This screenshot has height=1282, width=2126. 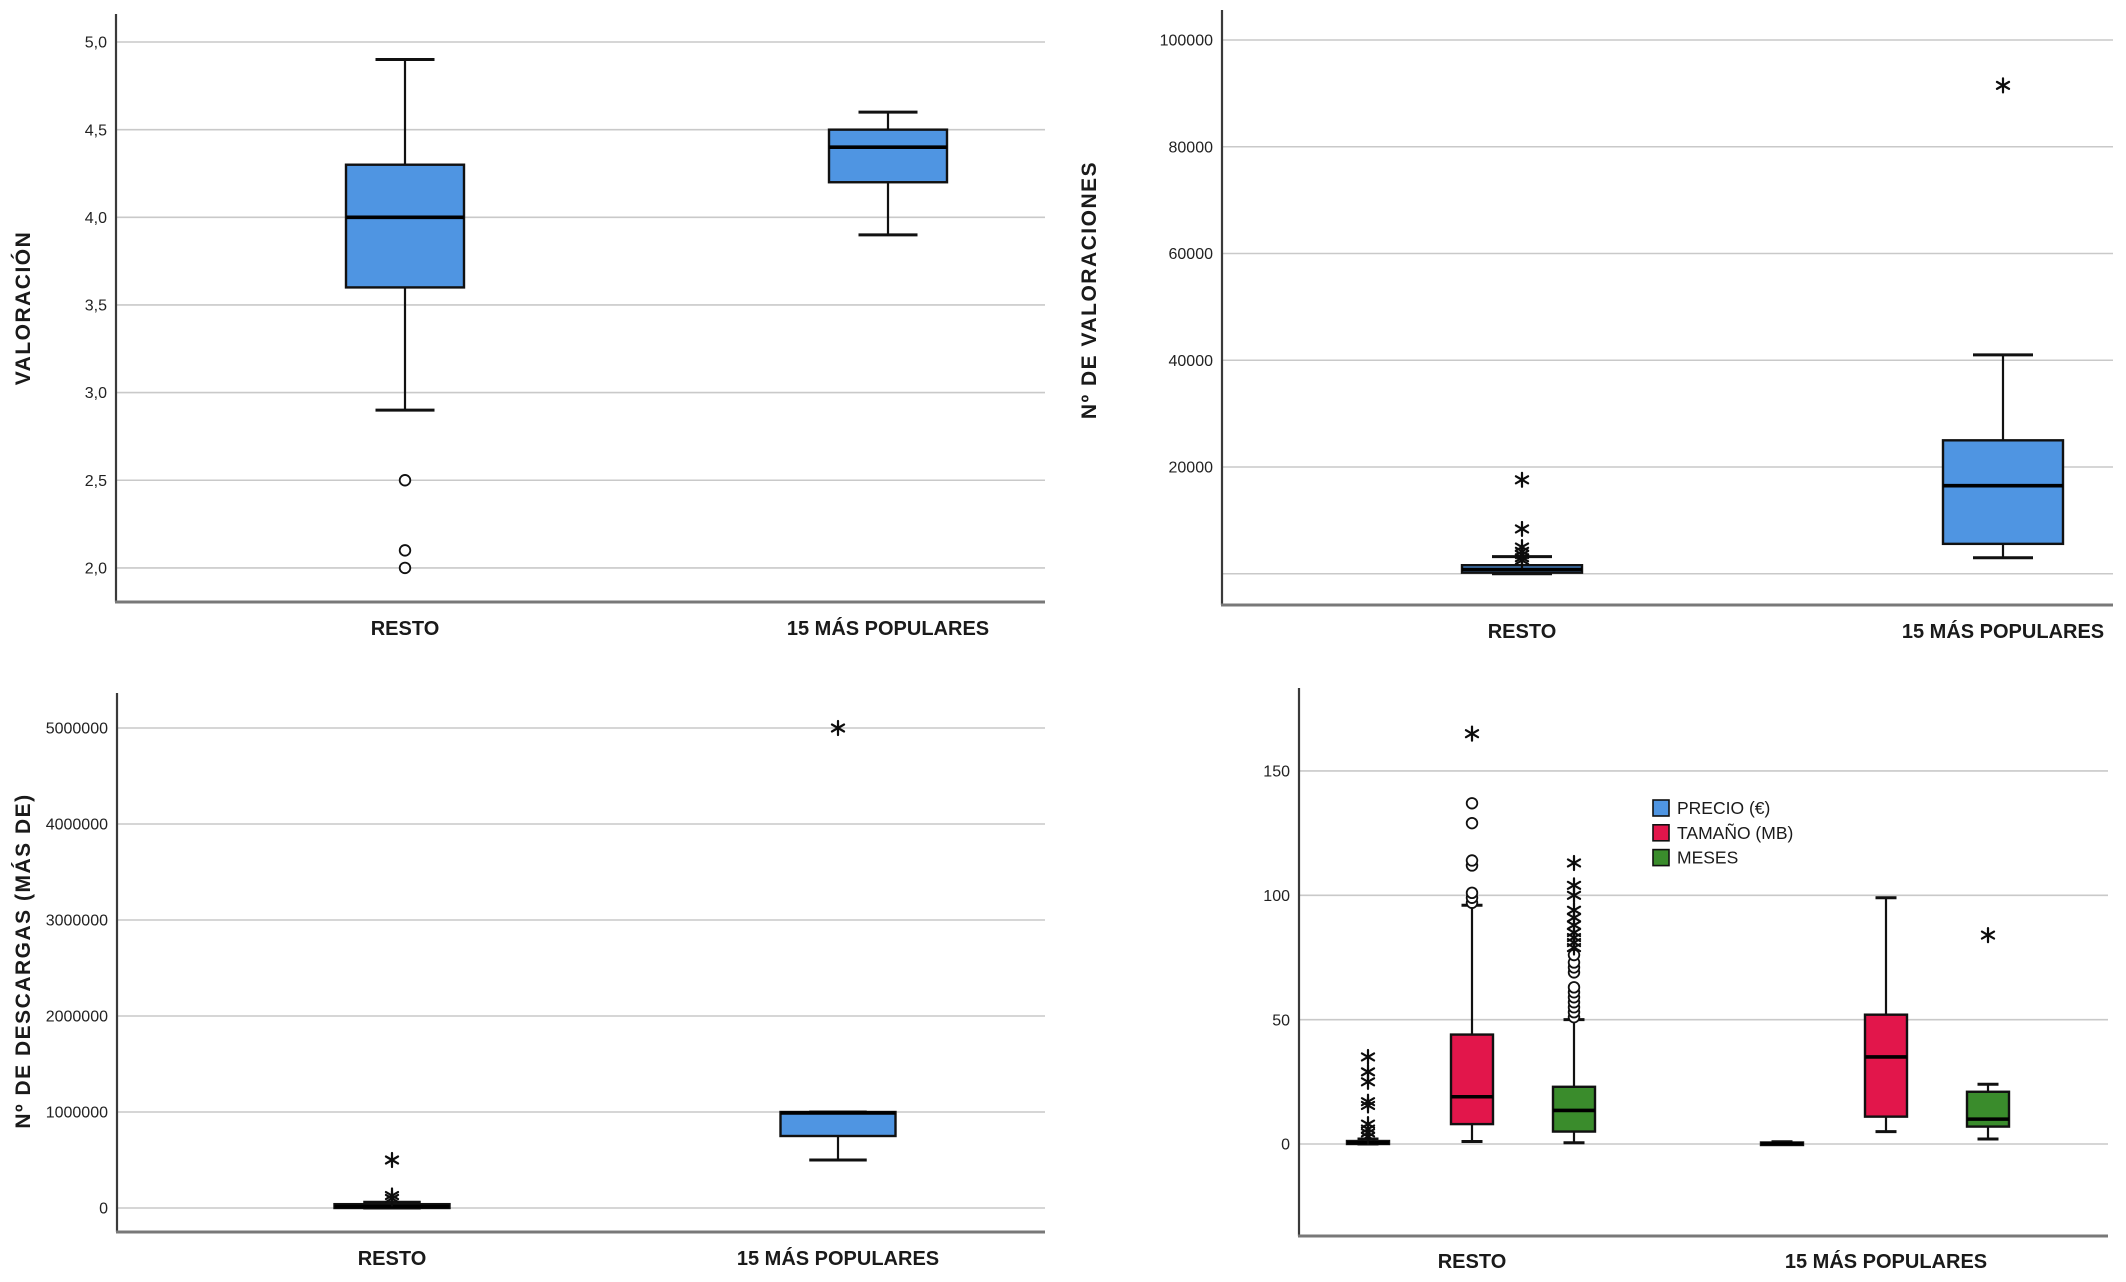 I want to click on y-tick-label: 4,0, so click(x=96, y=218).